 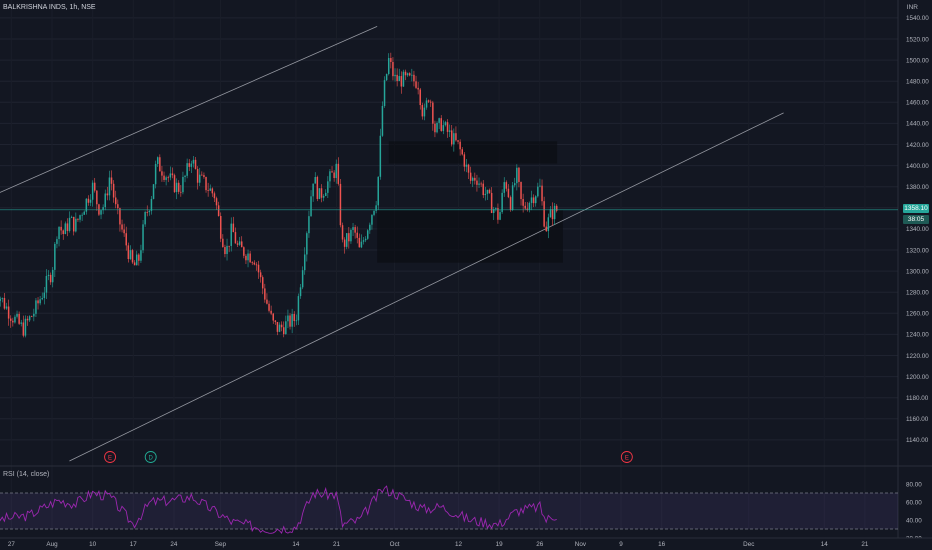 I want to click on price-tick-label: 1520.00, so click(x=917, y=39).